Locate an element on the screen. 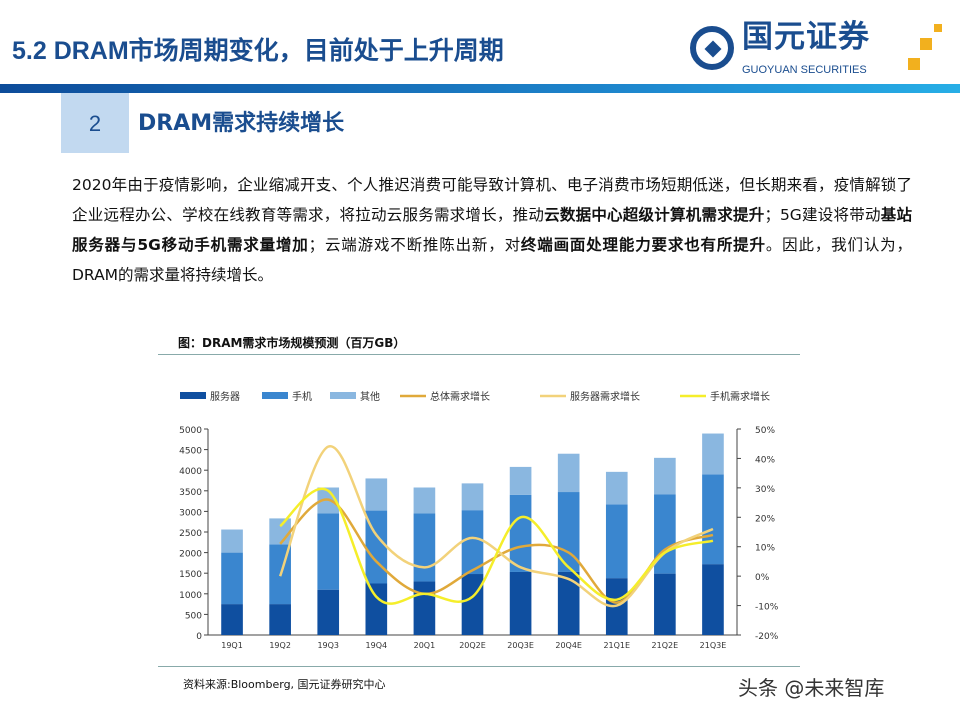 The height and width of the screenshot is (720, 960). emphasis-text: 云数据中心超级计算机需求提升 is located at coordinates (654, 215).